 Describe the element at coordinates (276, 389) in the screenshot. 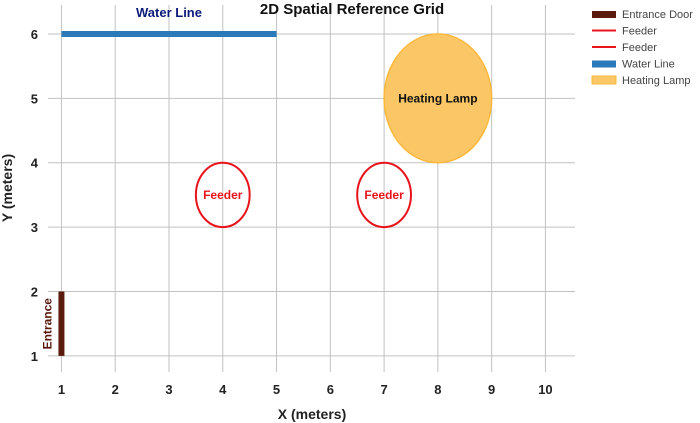

I see `x-tick-label: 5` at that location.